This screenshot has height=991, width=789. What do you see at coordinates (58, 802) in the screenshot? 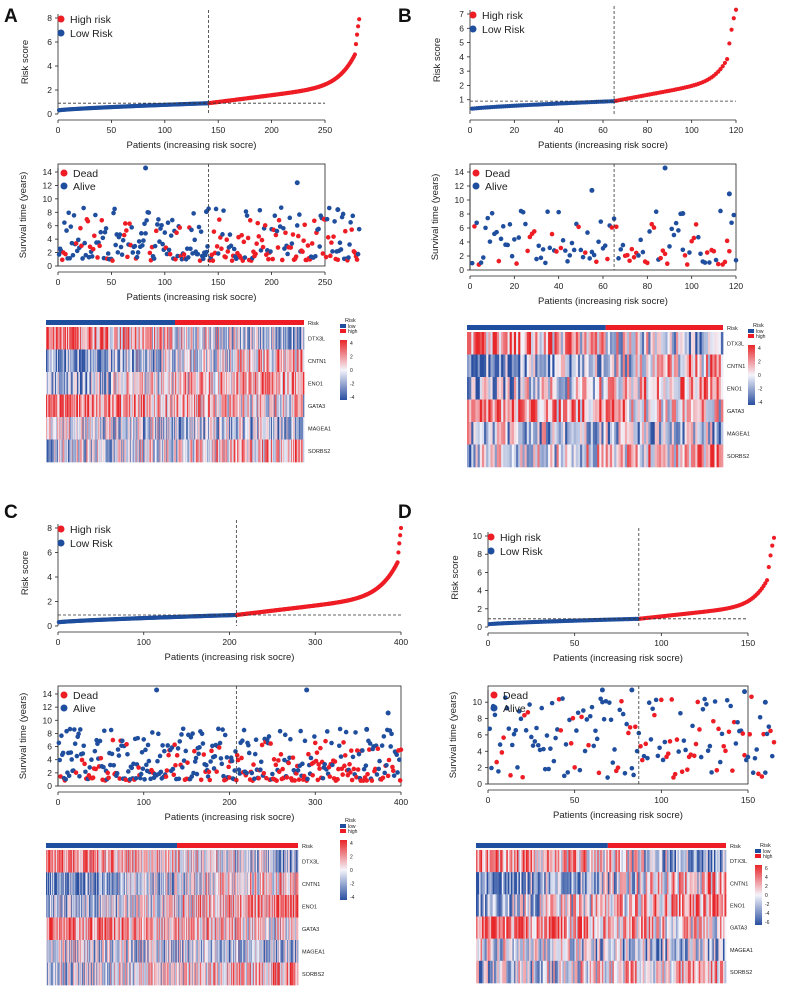
I see `x-tick-label: 0` at bounding box center [58, 802].